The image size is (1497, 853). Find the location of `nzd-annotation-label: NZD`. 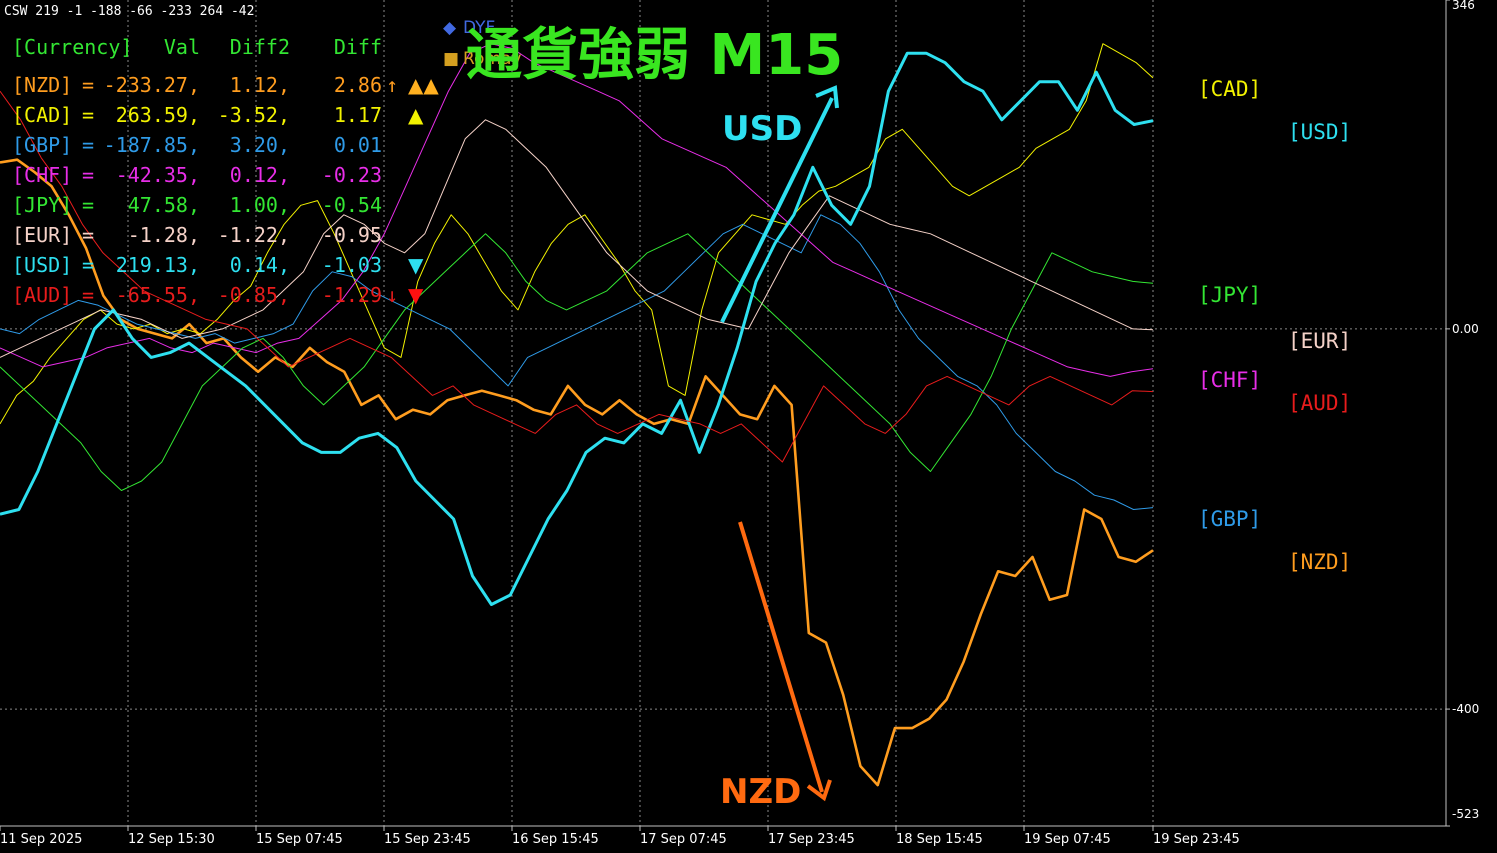

nzd-annotation-label: NZD is located at coordinates (760, 792).